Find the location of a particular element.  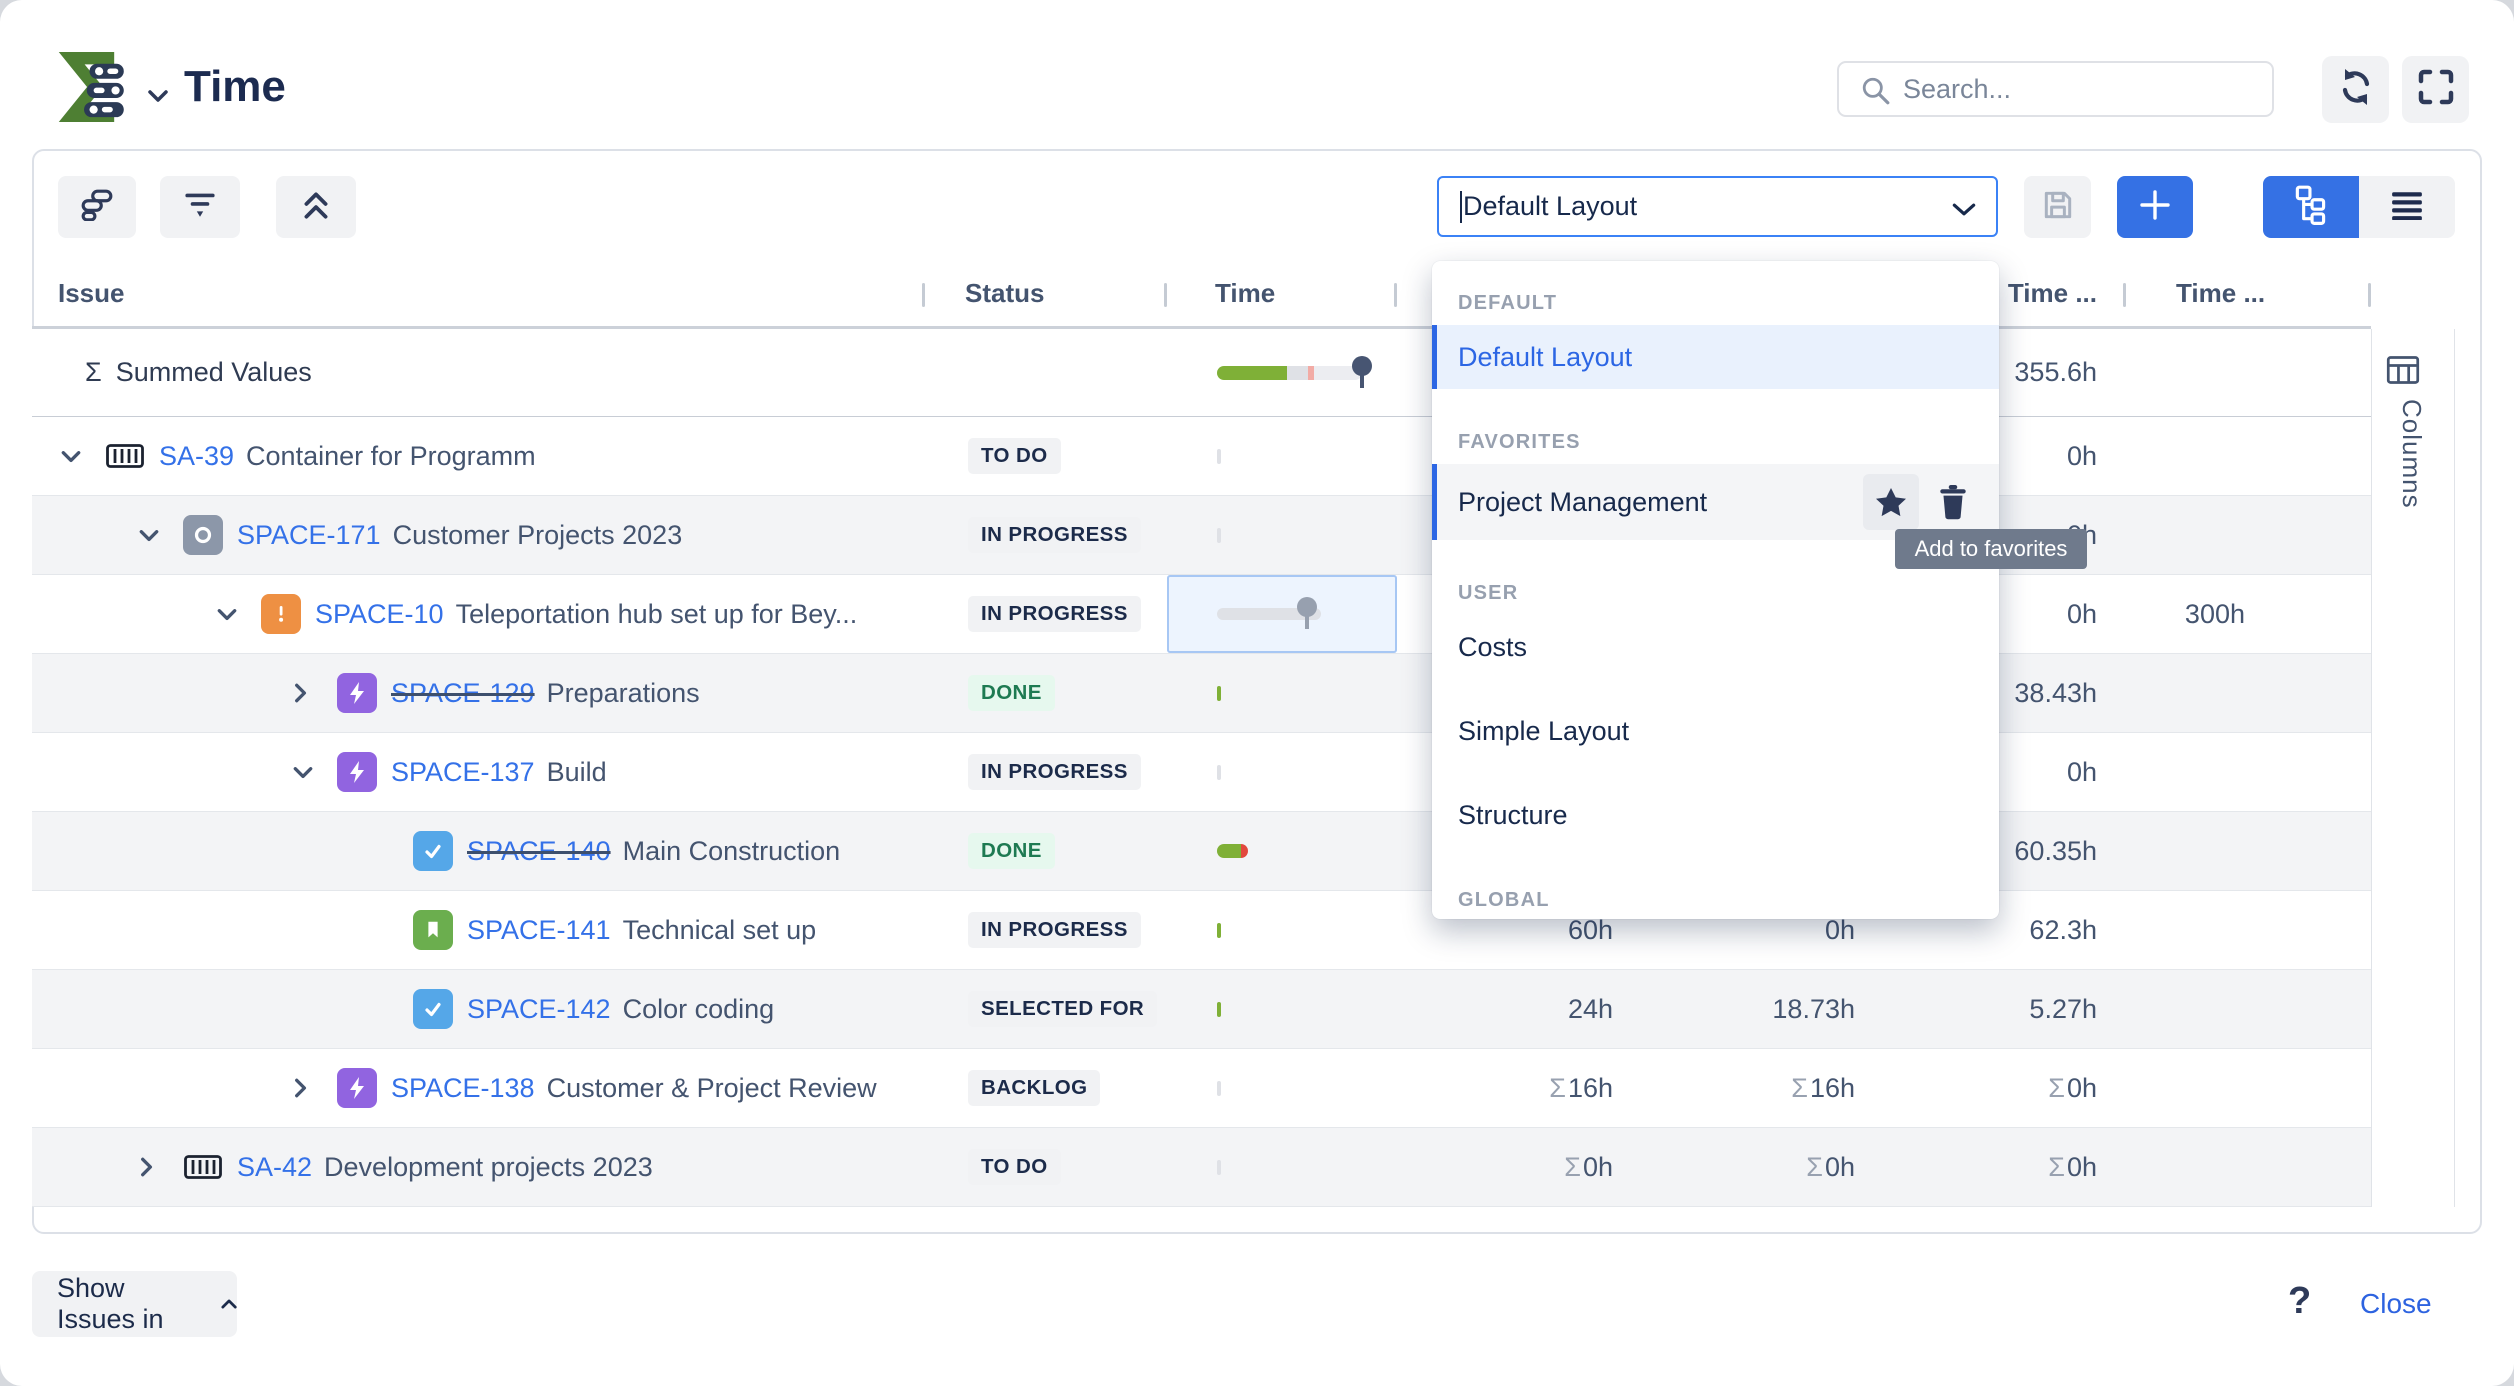

save-icon is located at coordinates (2058, 207).